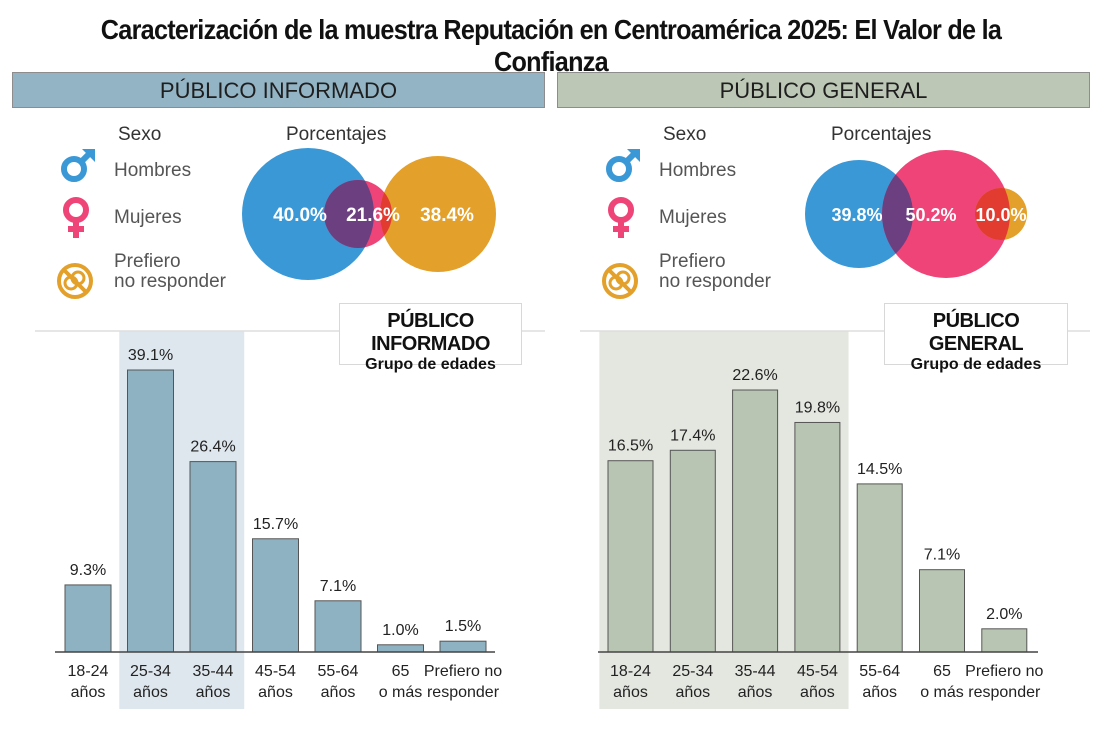 This screenshot has height=732, width=1102. What do you see at coordinates (153, 170) in the screenshot?
I see `legend-men: Hombres` at bounding box center [153, 170].